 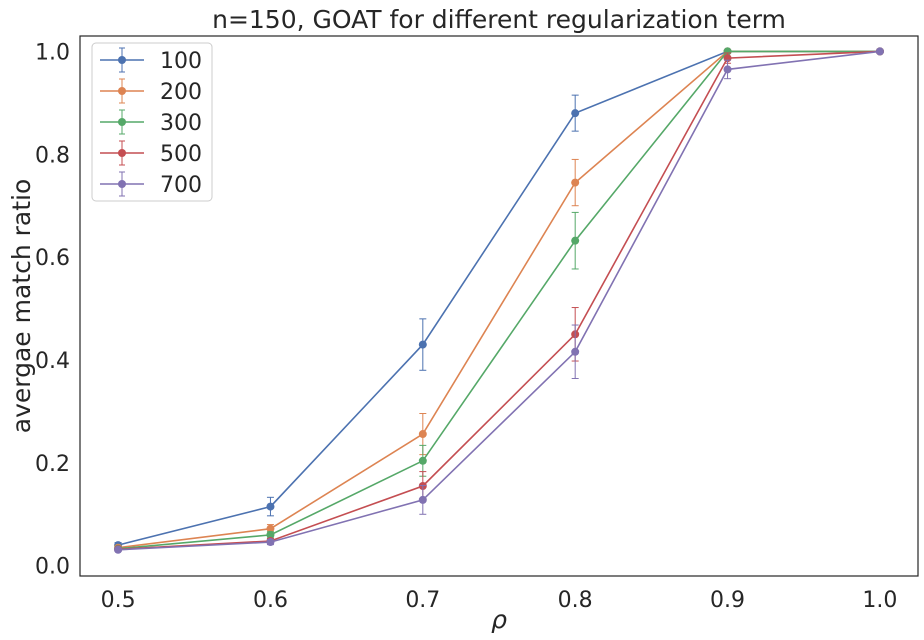 I want to click on y-tick-label: 0.0, so click(x=52, y=567).